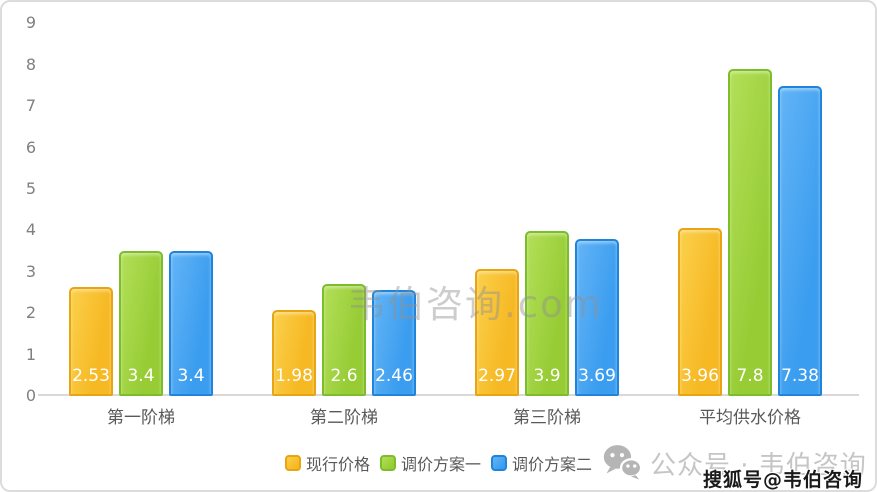 The width and height of the screenshot is (877, 492). Describe the element at coordinates (597, 376) in the screenshot. I see `bar-value-label: 3.69` at that location.